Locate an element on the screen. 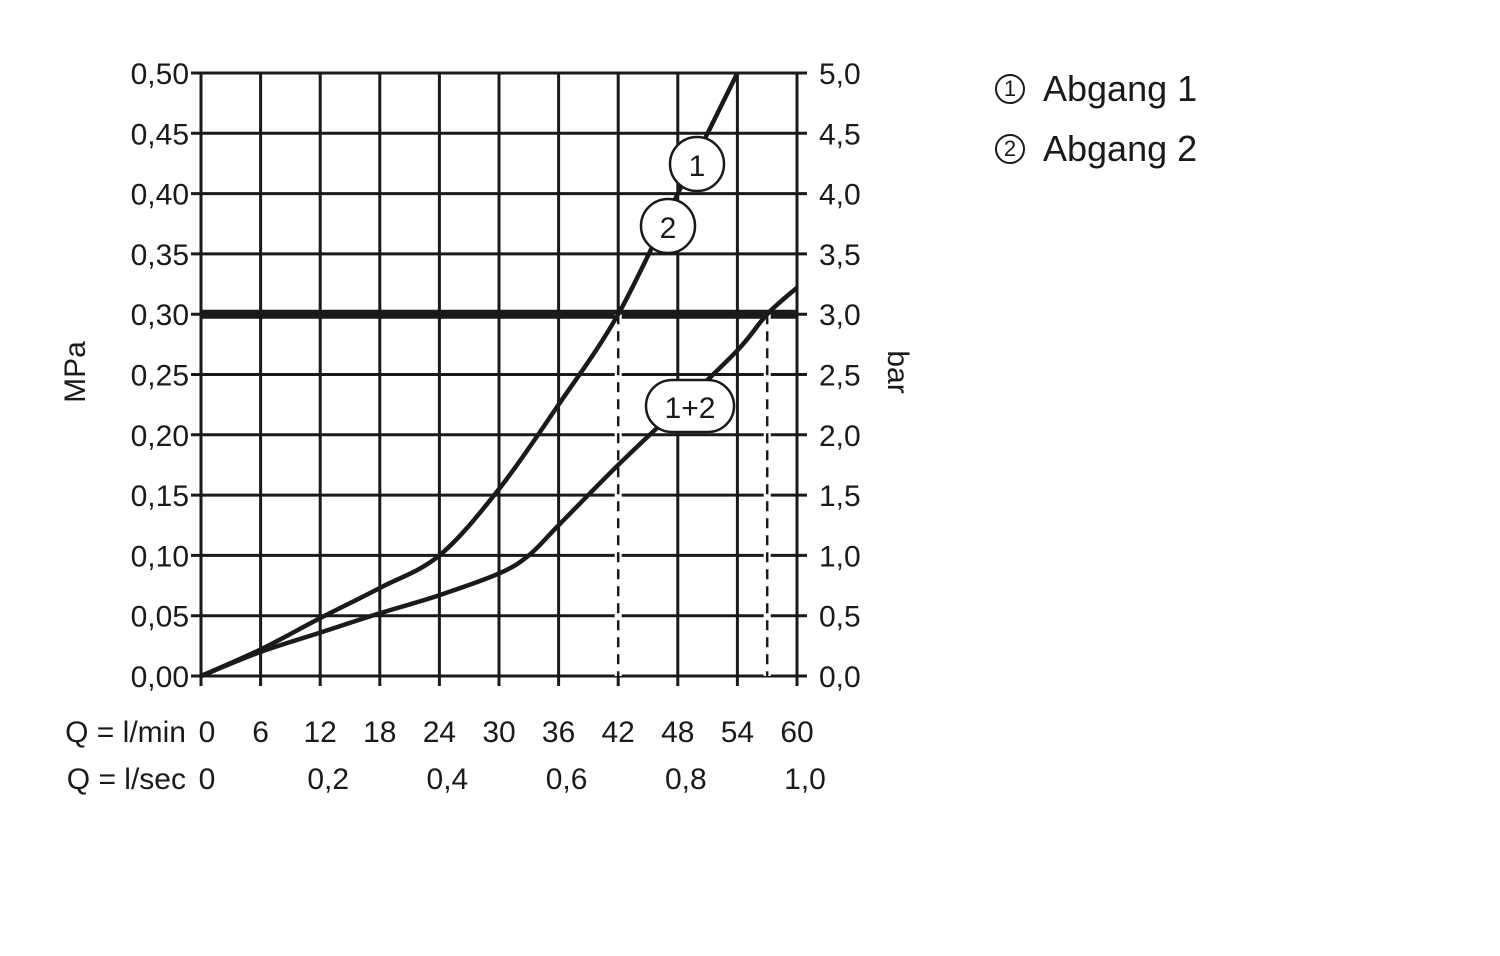  series-label: 1 is located at coordinates (697, 166).